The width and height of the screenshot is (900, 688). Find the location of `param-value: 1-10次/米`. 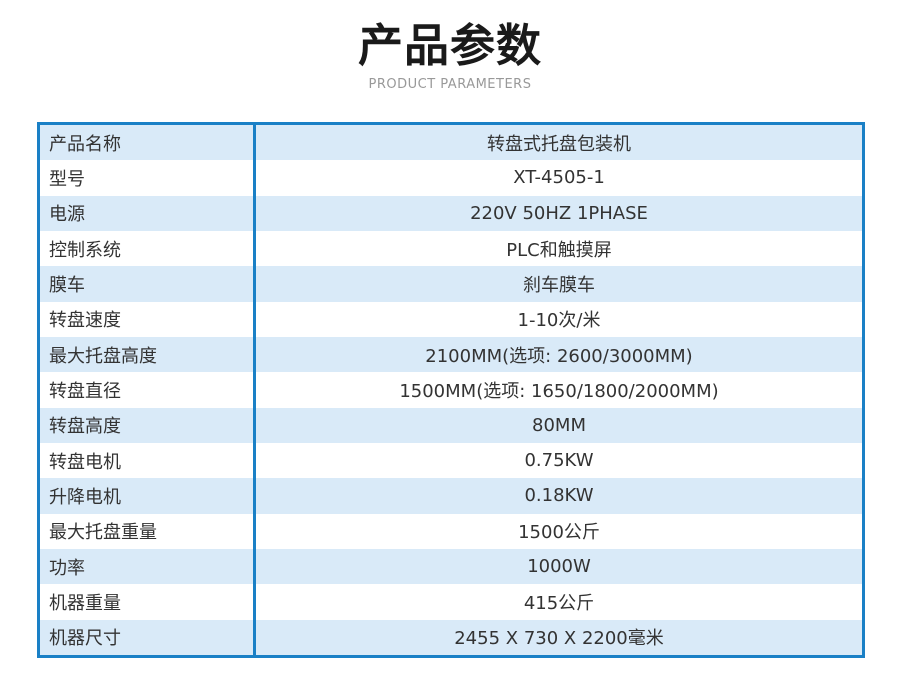

param-value: 1-10次/米 is located at coordinates (559, 321).